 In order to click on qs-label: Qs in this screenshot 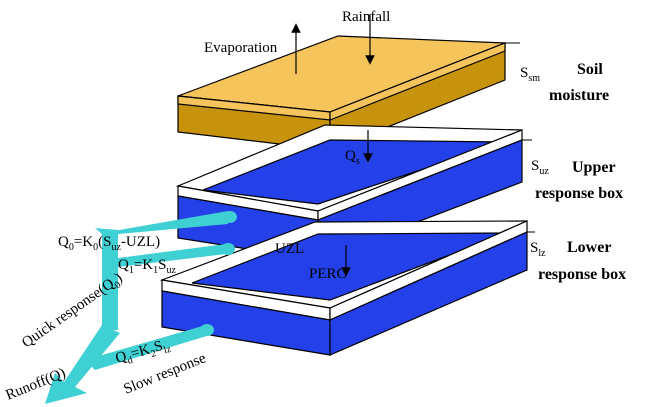, I will do `click(352, 157)`.